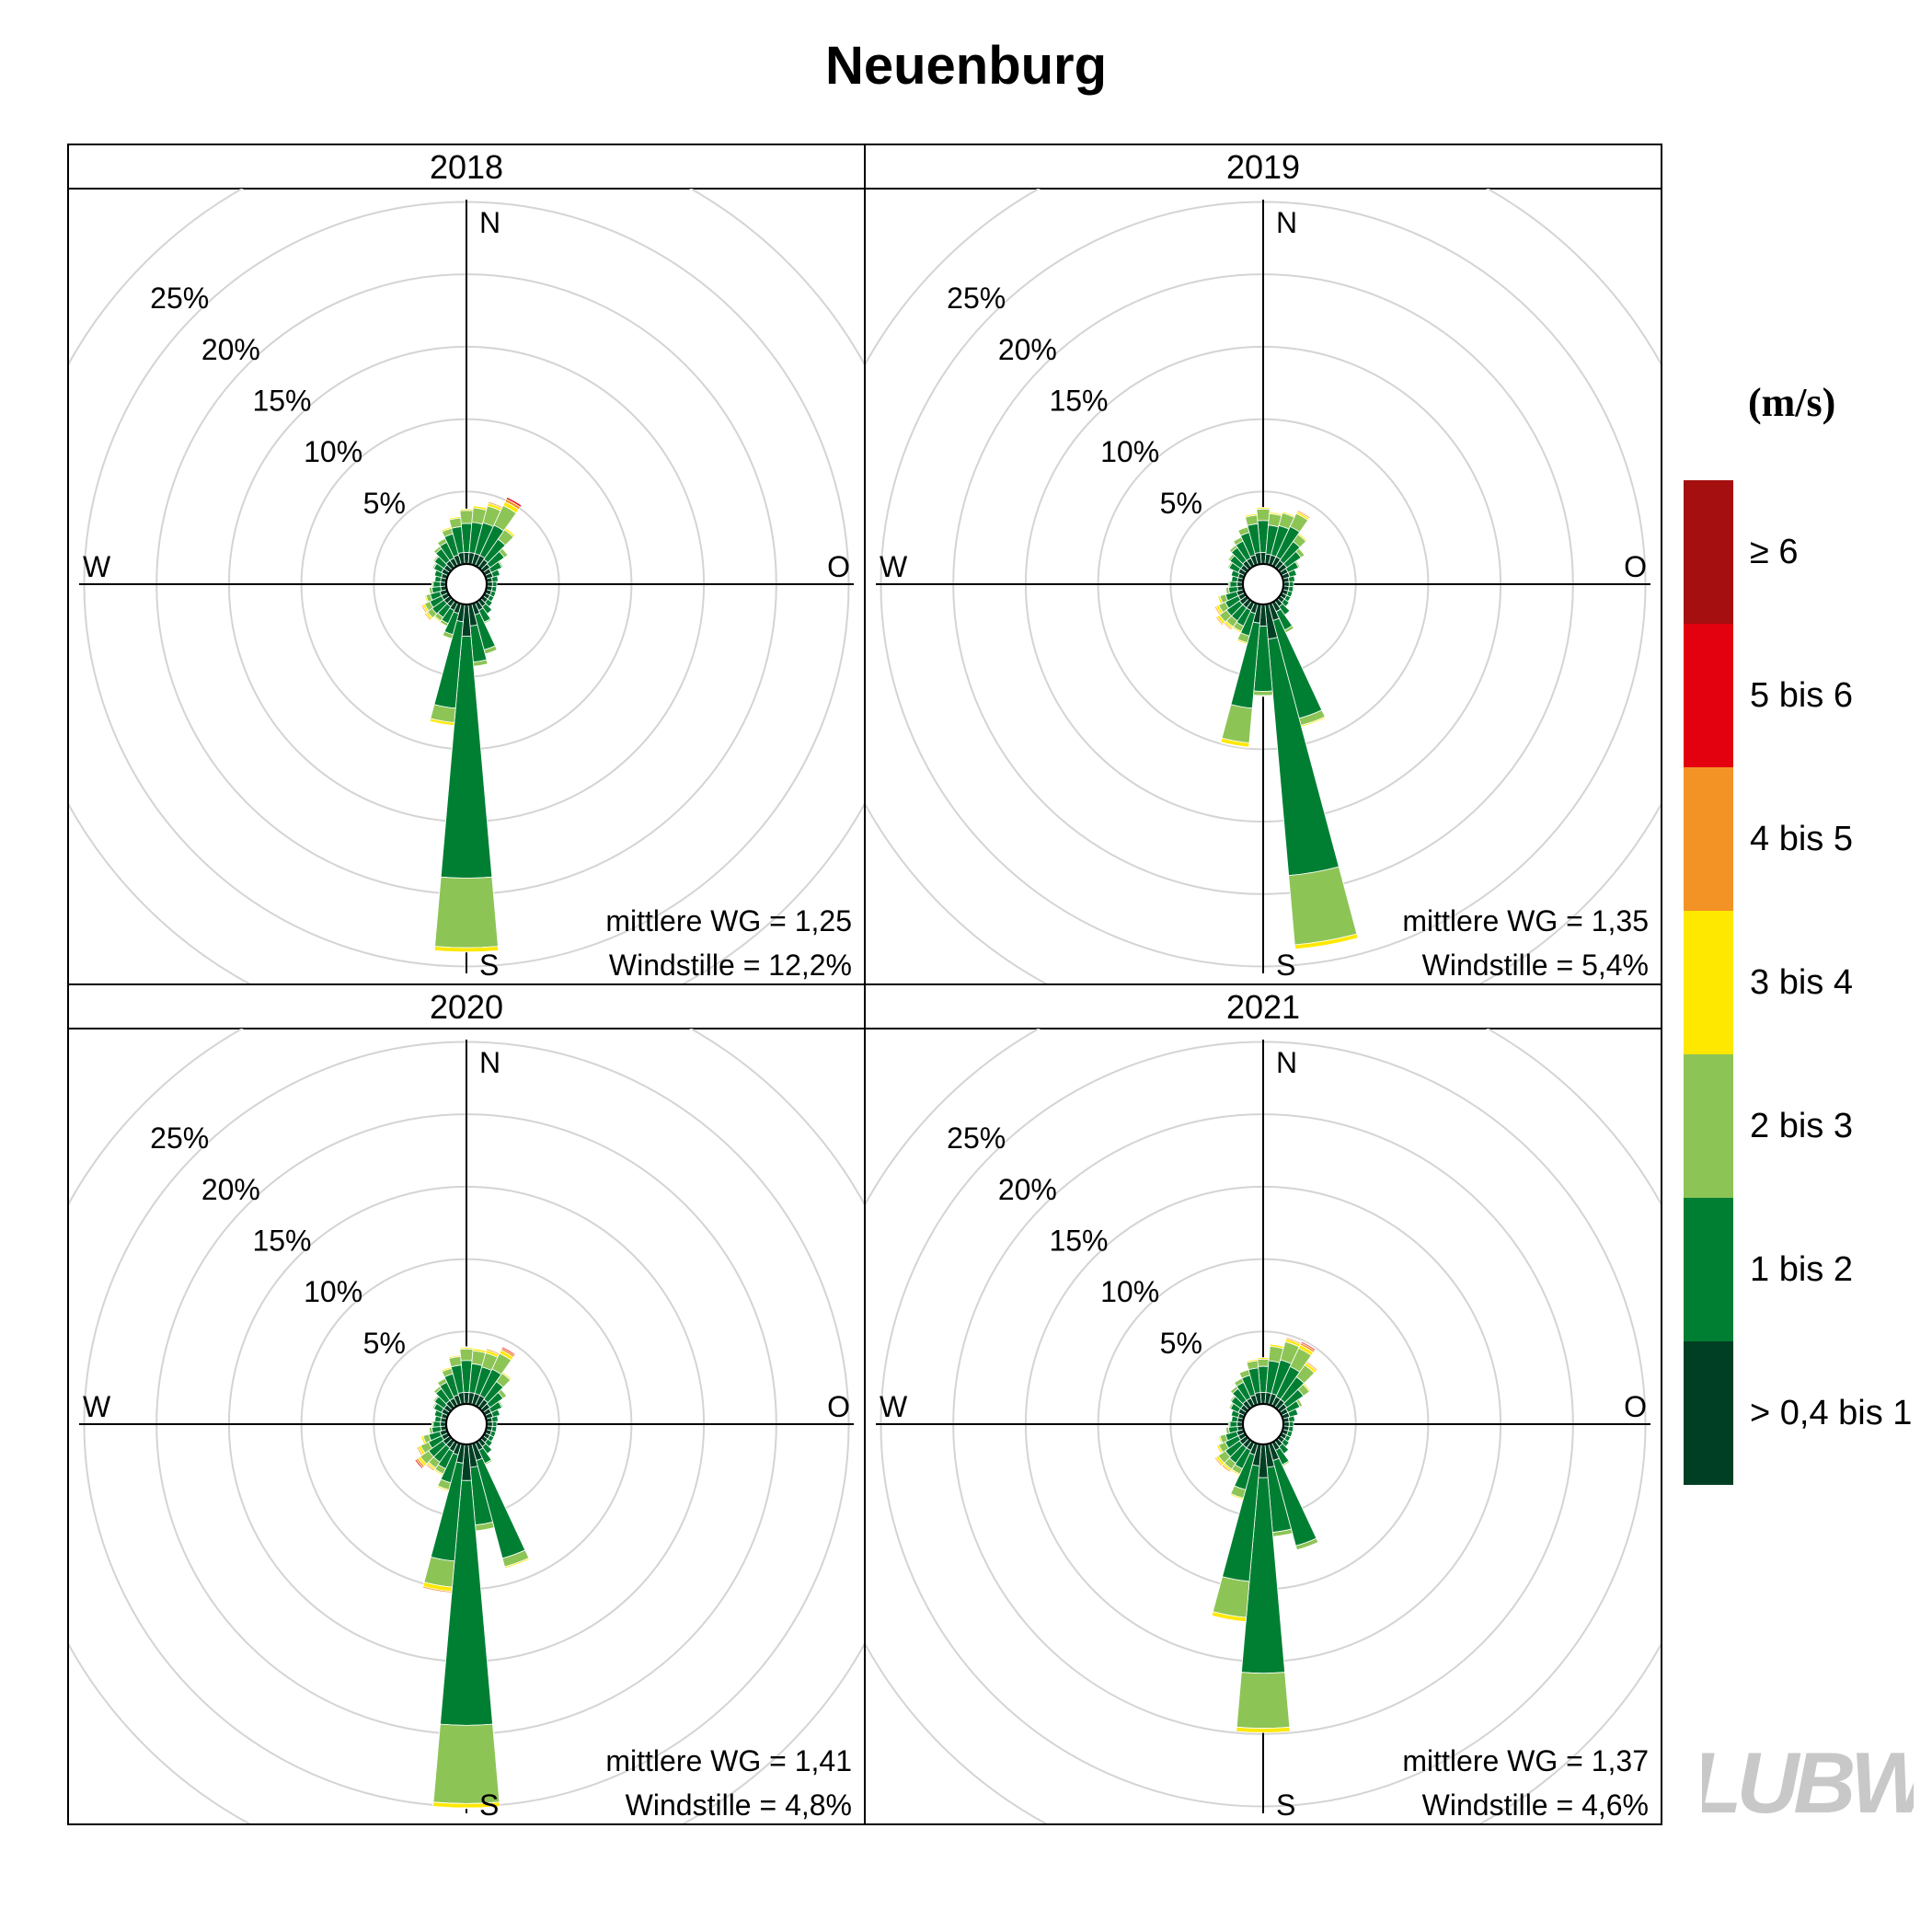 Image resolution: width=1932 pixels, height=1932 pixels. I want to click on lubw-logo: LUBW, so click(1808, 1783).